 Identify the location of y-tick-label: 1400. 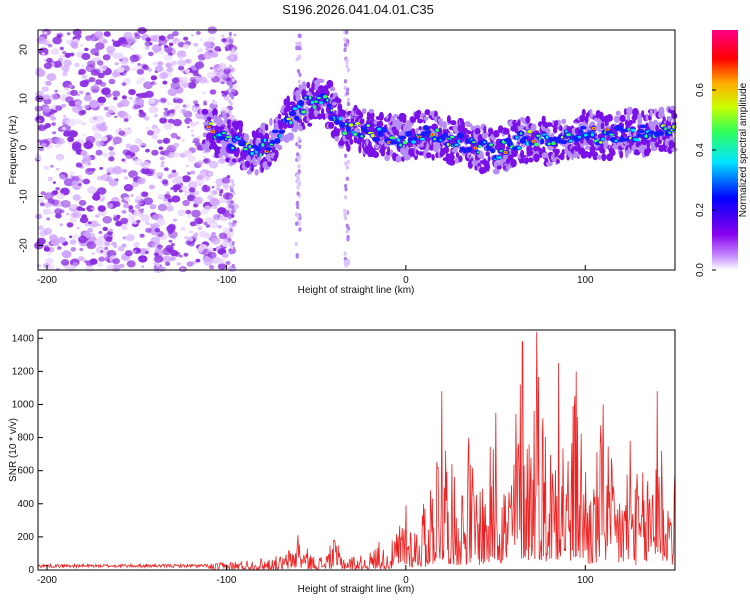
(23, 338).